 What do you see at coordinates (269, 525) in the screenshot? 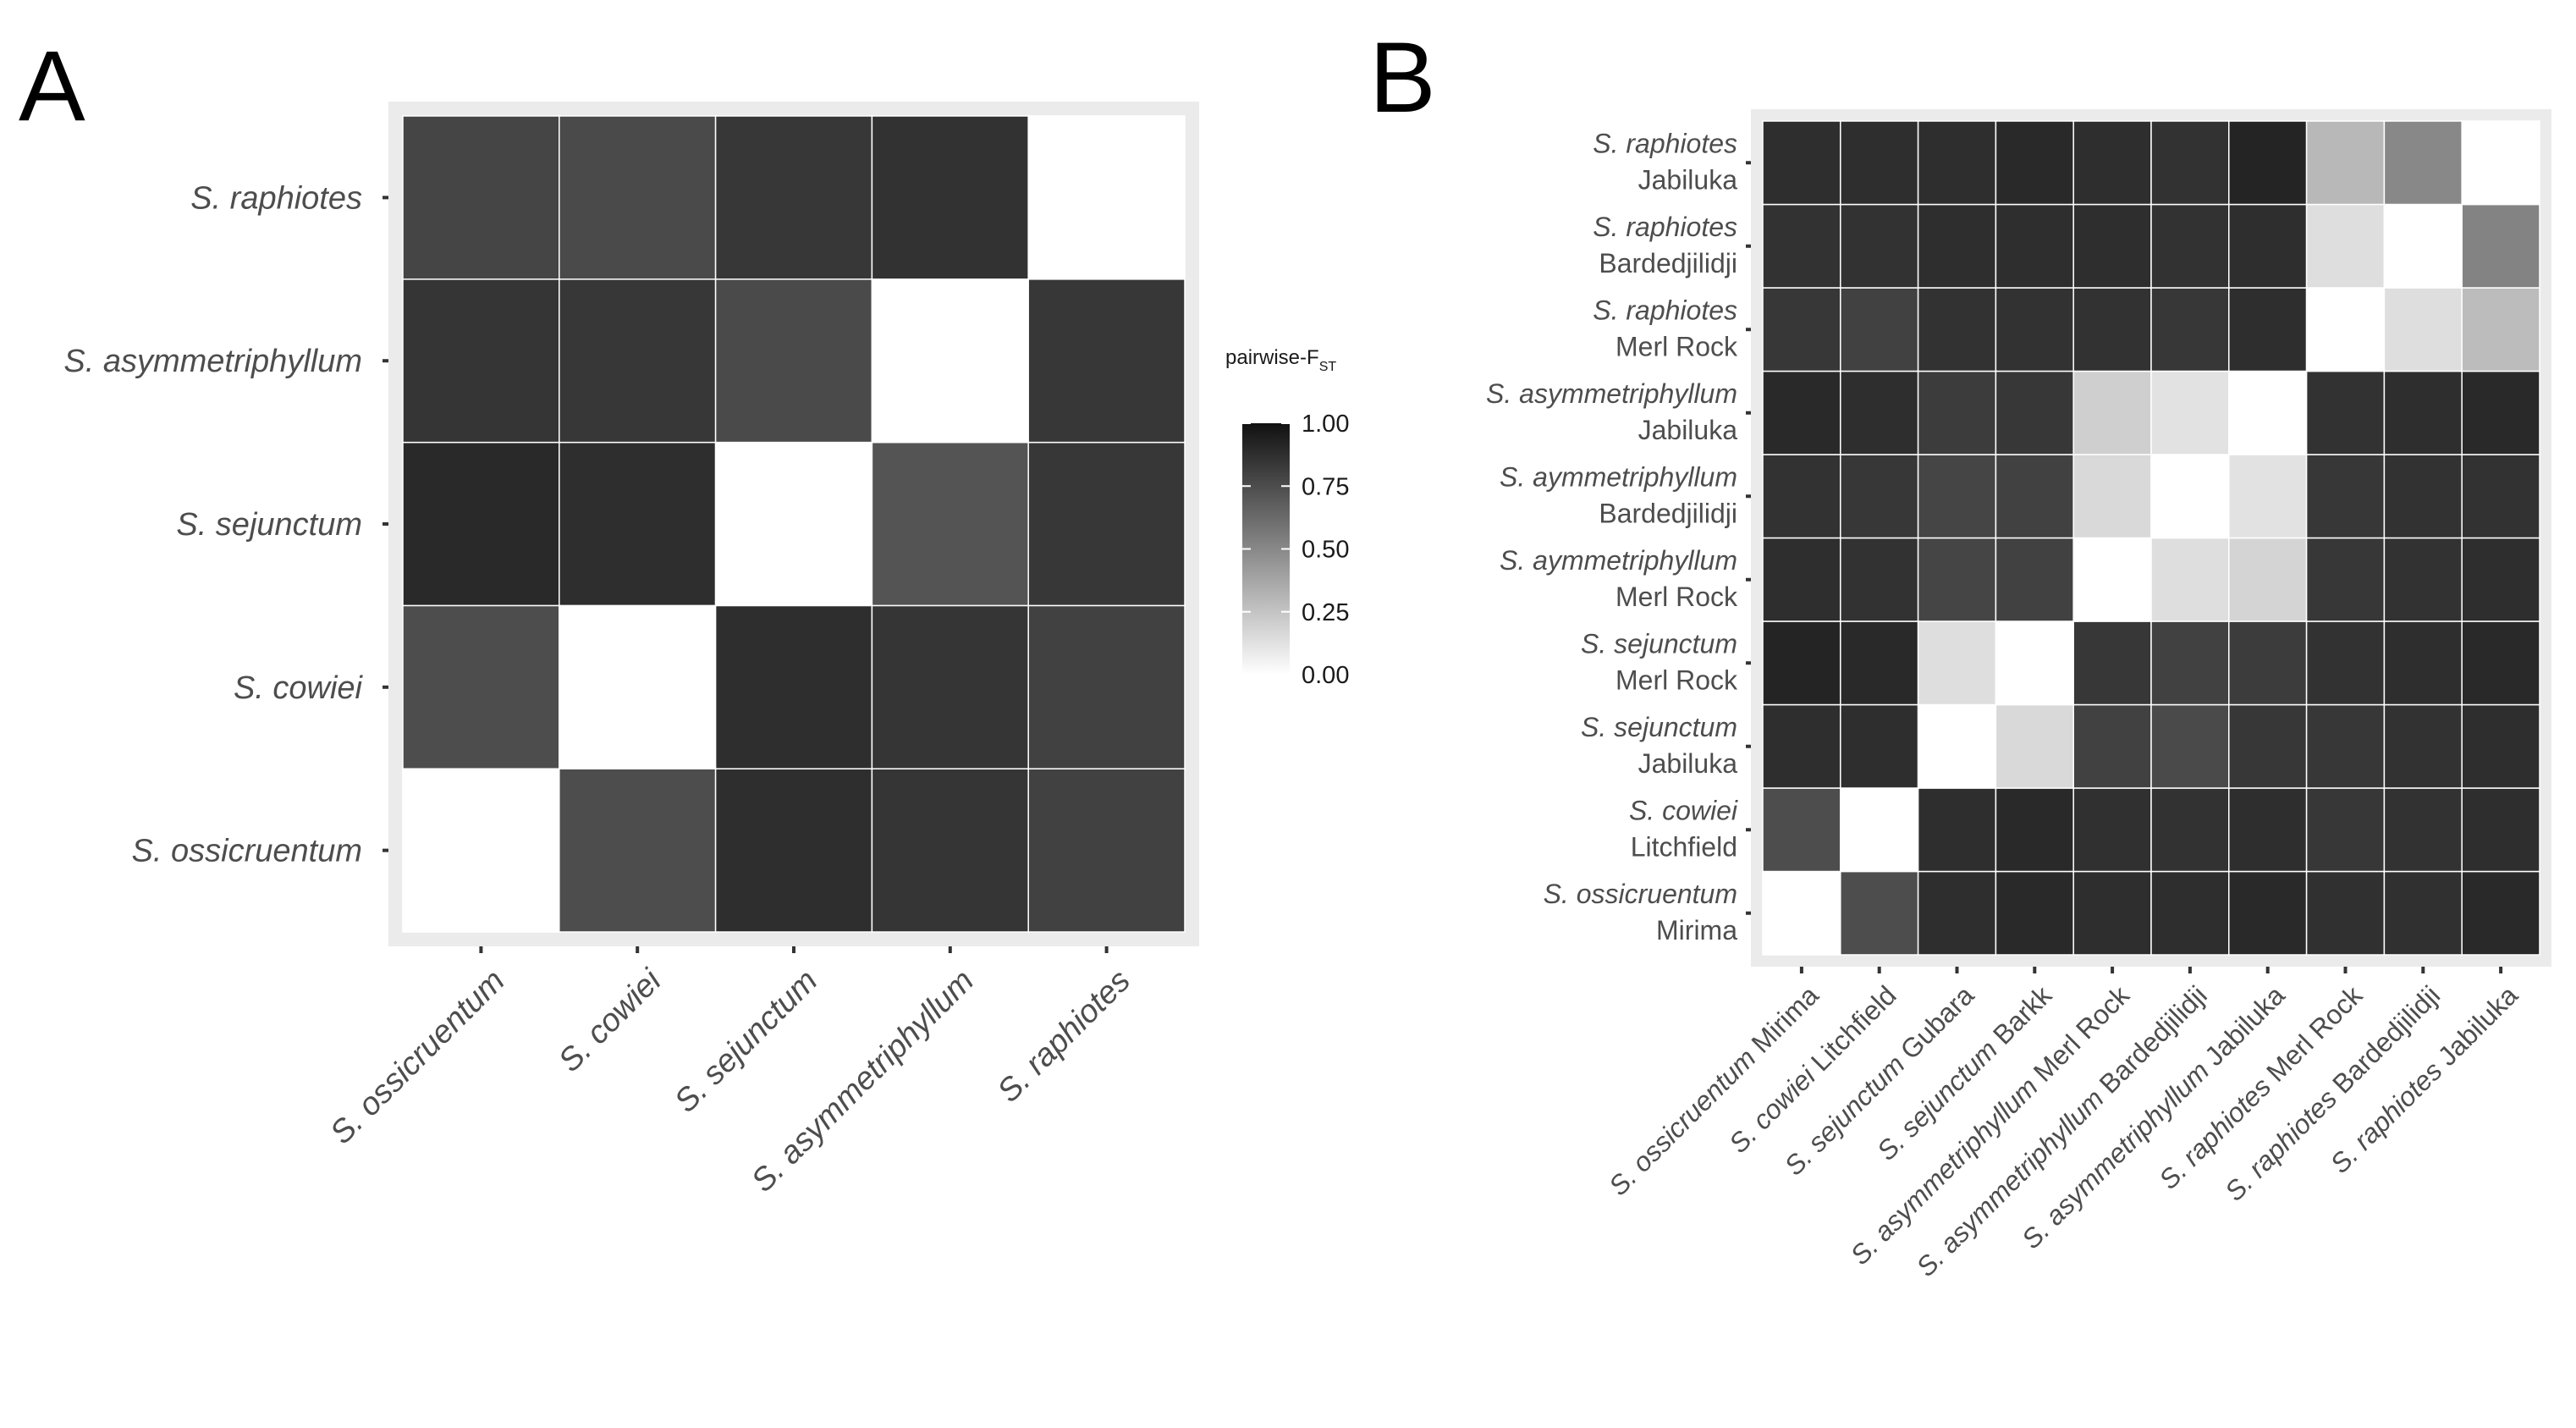
I see `y-tick-label: S. sejunctum` at bounding box center [269, 525].